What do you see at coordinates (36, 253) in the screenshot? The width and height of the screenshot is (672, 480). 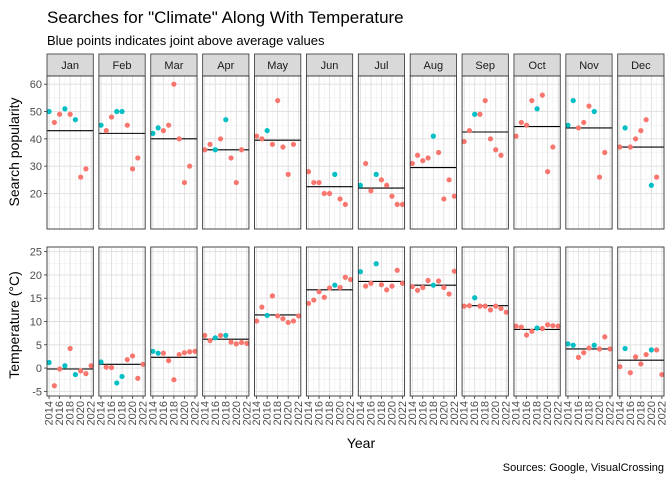 I see `y-tick-label: 25` at bounding box center [36, 253].